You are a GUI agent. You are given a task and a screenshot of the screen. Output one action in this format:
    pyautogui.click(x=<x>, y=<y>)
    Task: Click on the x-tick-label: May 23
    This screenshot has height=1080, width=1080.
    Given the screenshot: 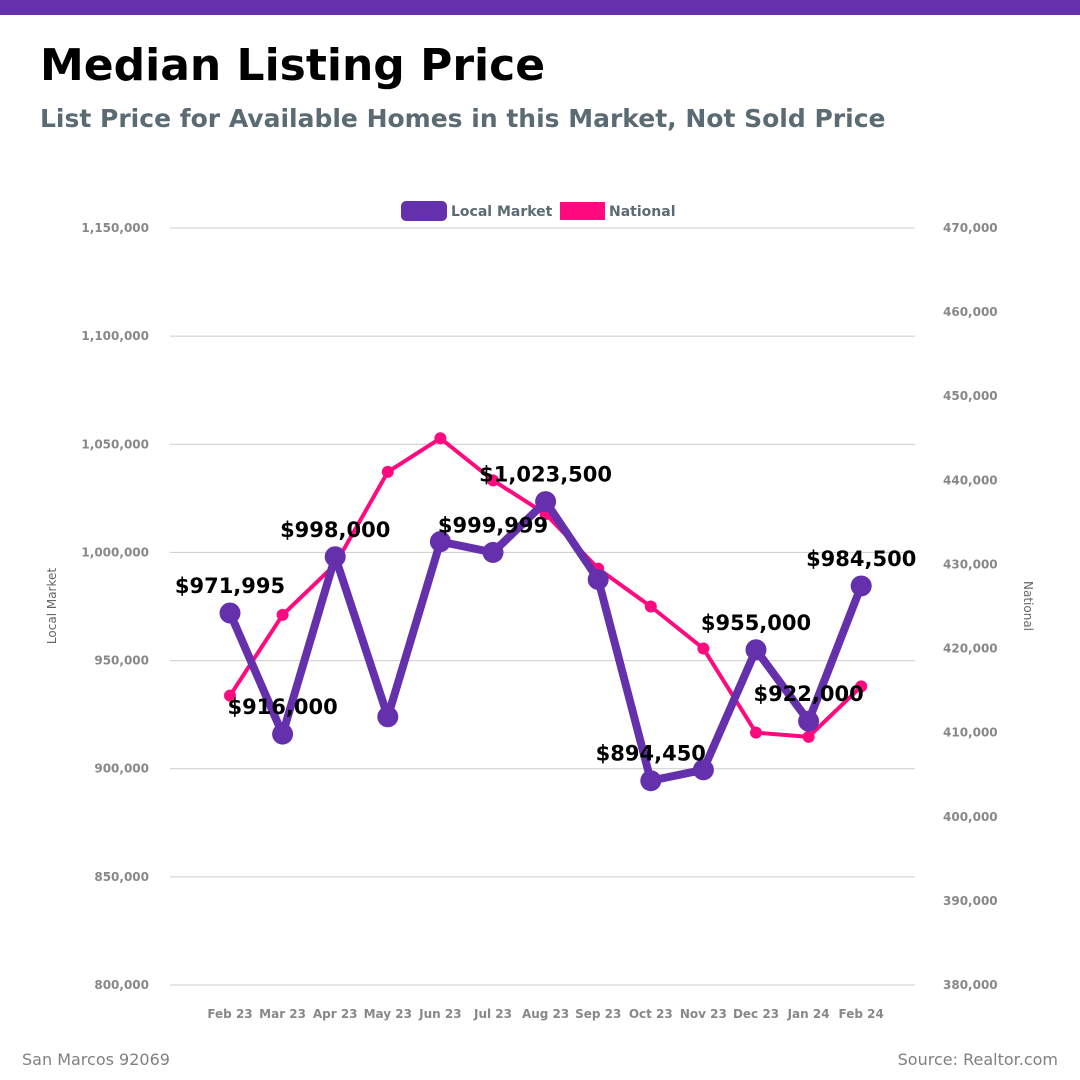 What is the action you would take?
    pyautogui.click(x=388, y=1014)
    